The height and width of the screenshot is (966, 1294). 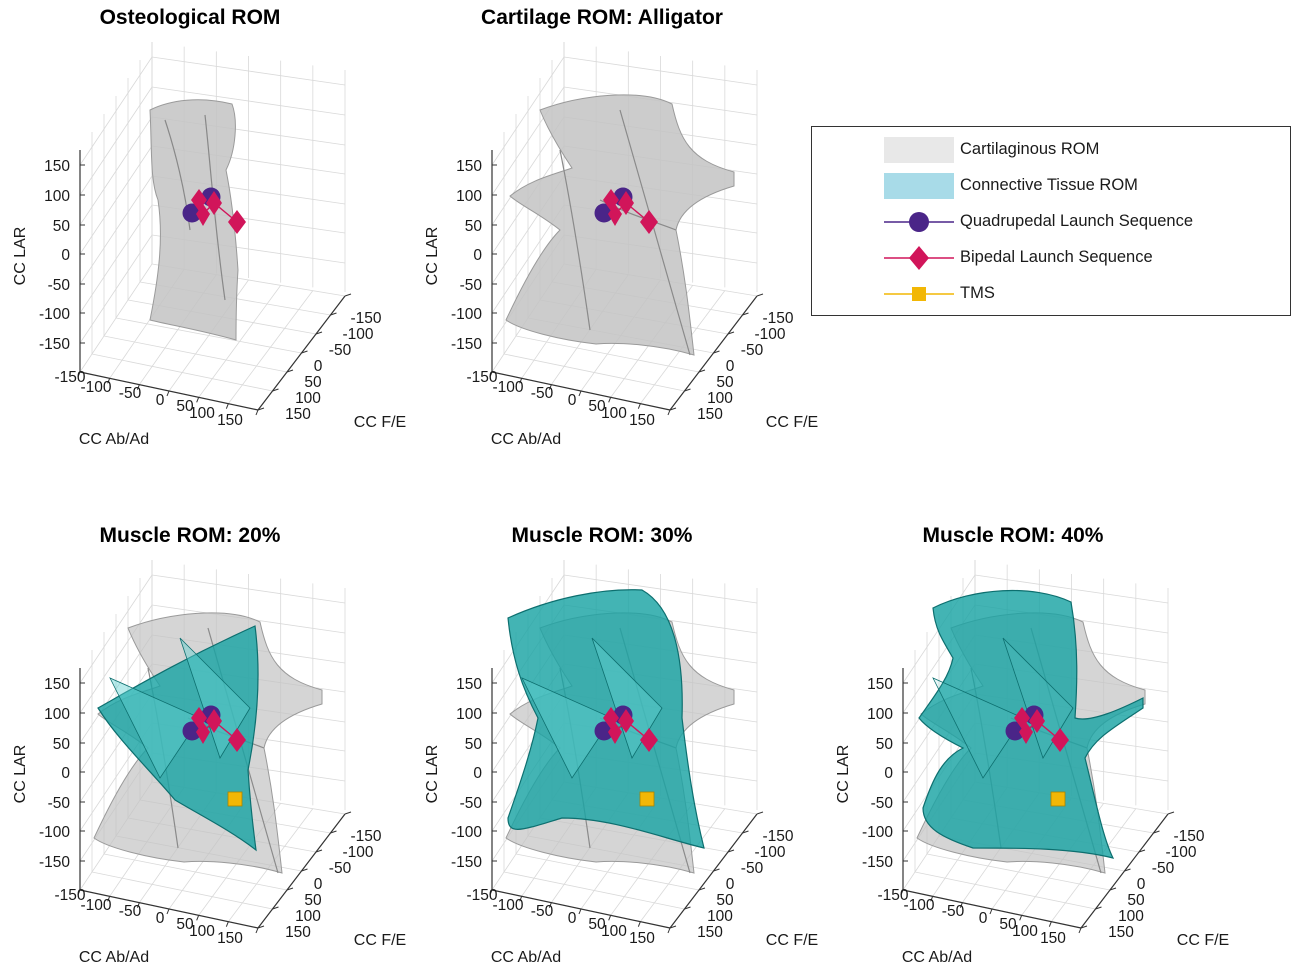 What do you see at coordinates (230, 420) in the screenshot?
I see `x-tick-label: 150` at bounding box center [230, 420].